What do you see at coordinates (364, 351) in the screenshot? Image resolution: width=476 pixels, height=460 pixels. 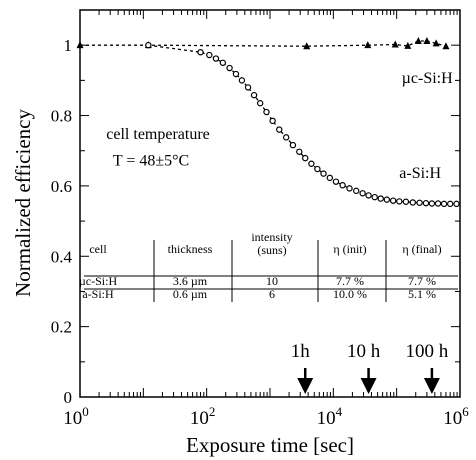 I see `time-marker-label: 10 h` at bounding box center [364, 351].